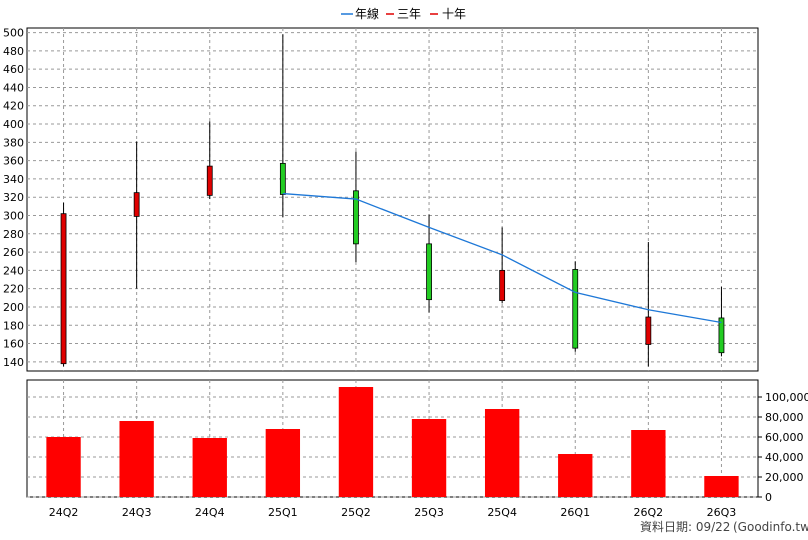 The height and width of the screenshot is (540, 808). Describe the element at coordinates (356, 512) in the screenshot. I see `x-tick-label: 25Q2` at that location.